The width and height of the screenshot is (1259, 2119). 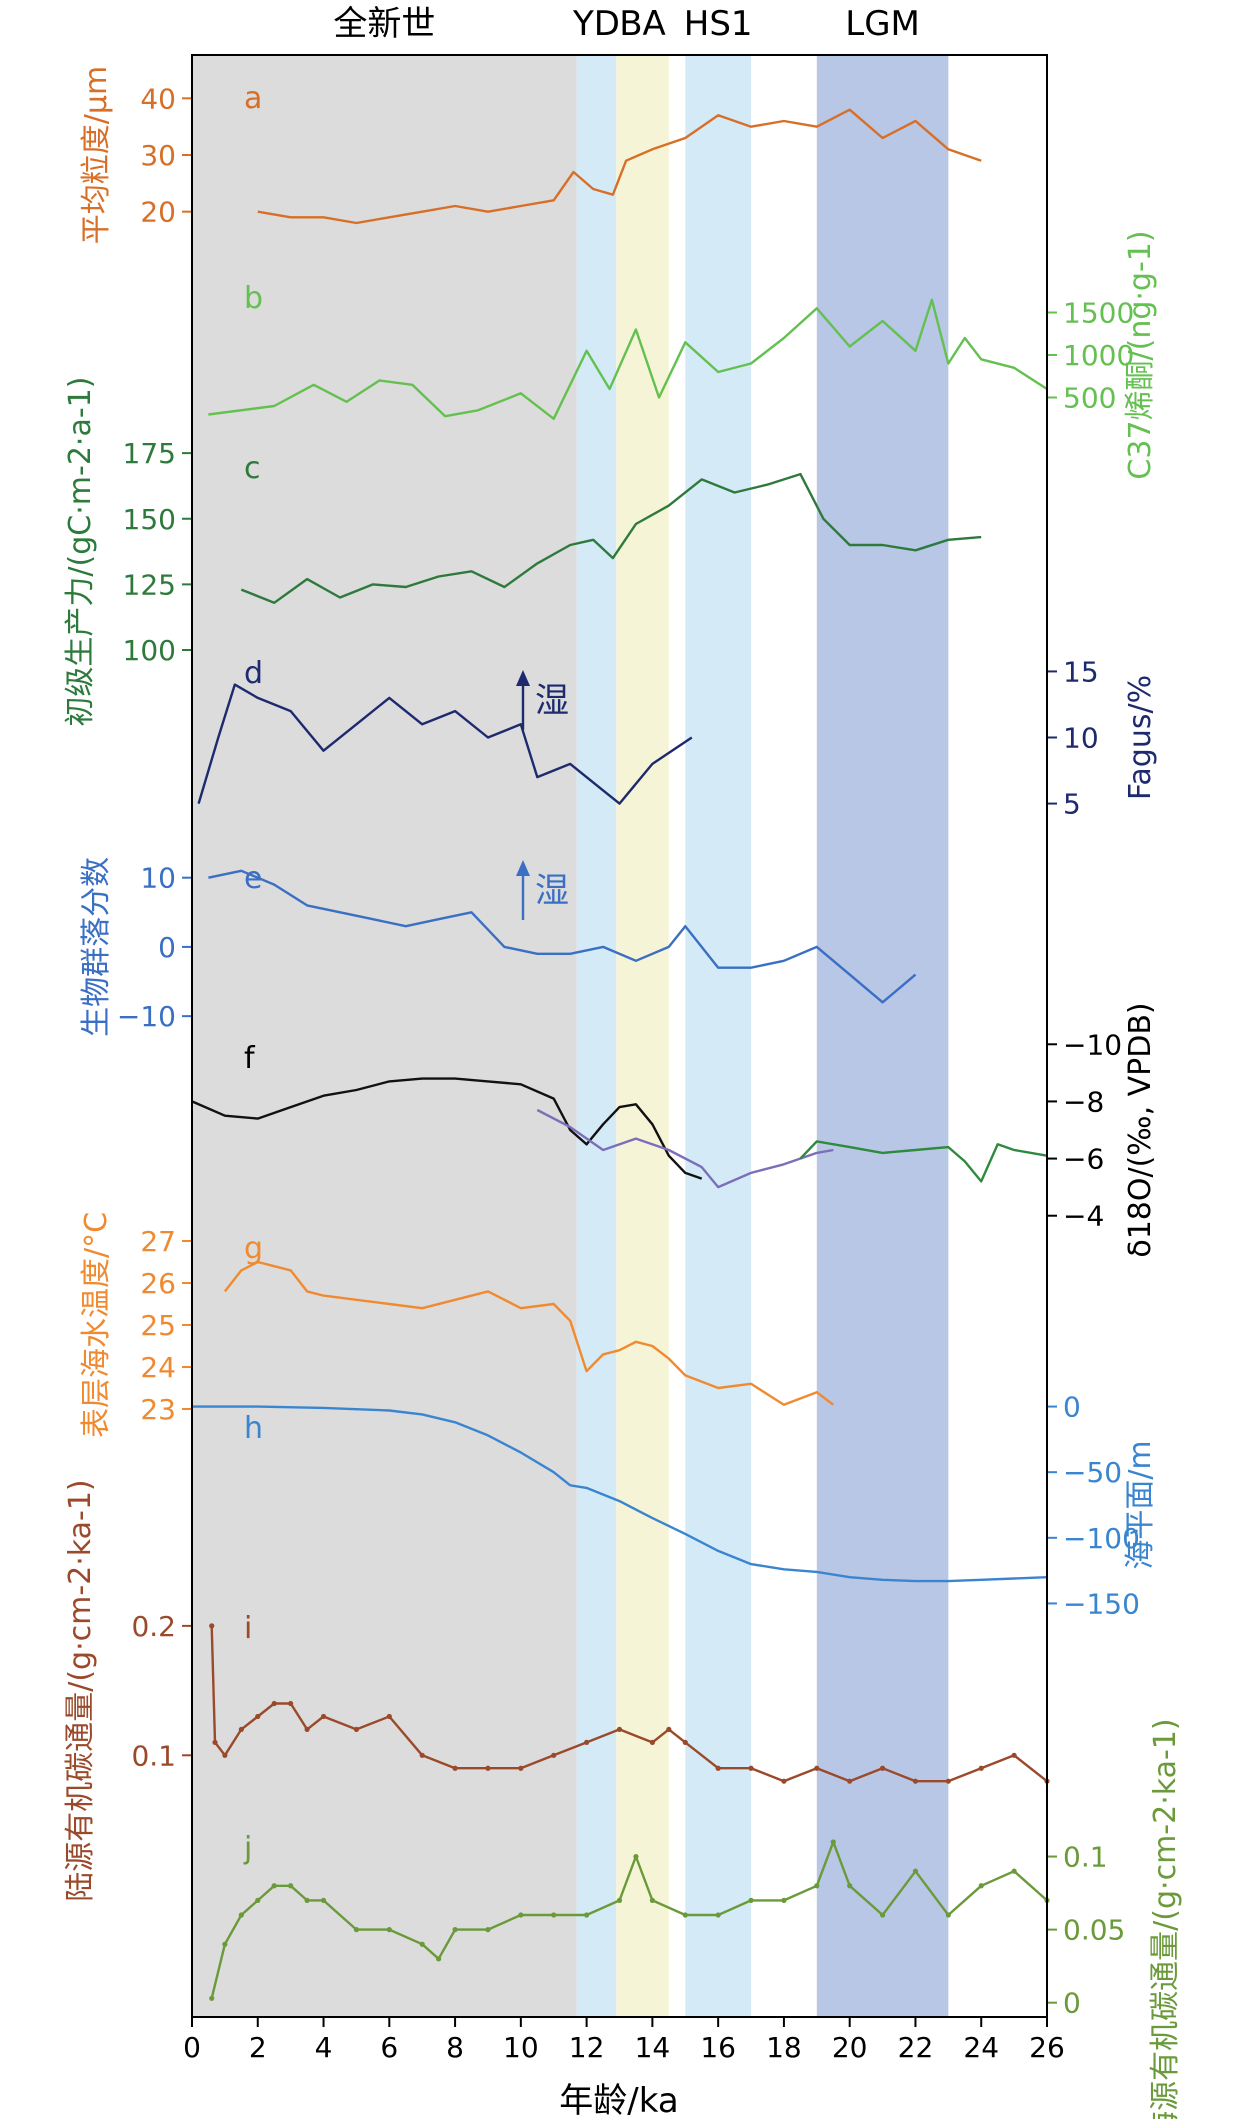 I want to click on period-label-0: 全新世, so click(x=384, y=24).